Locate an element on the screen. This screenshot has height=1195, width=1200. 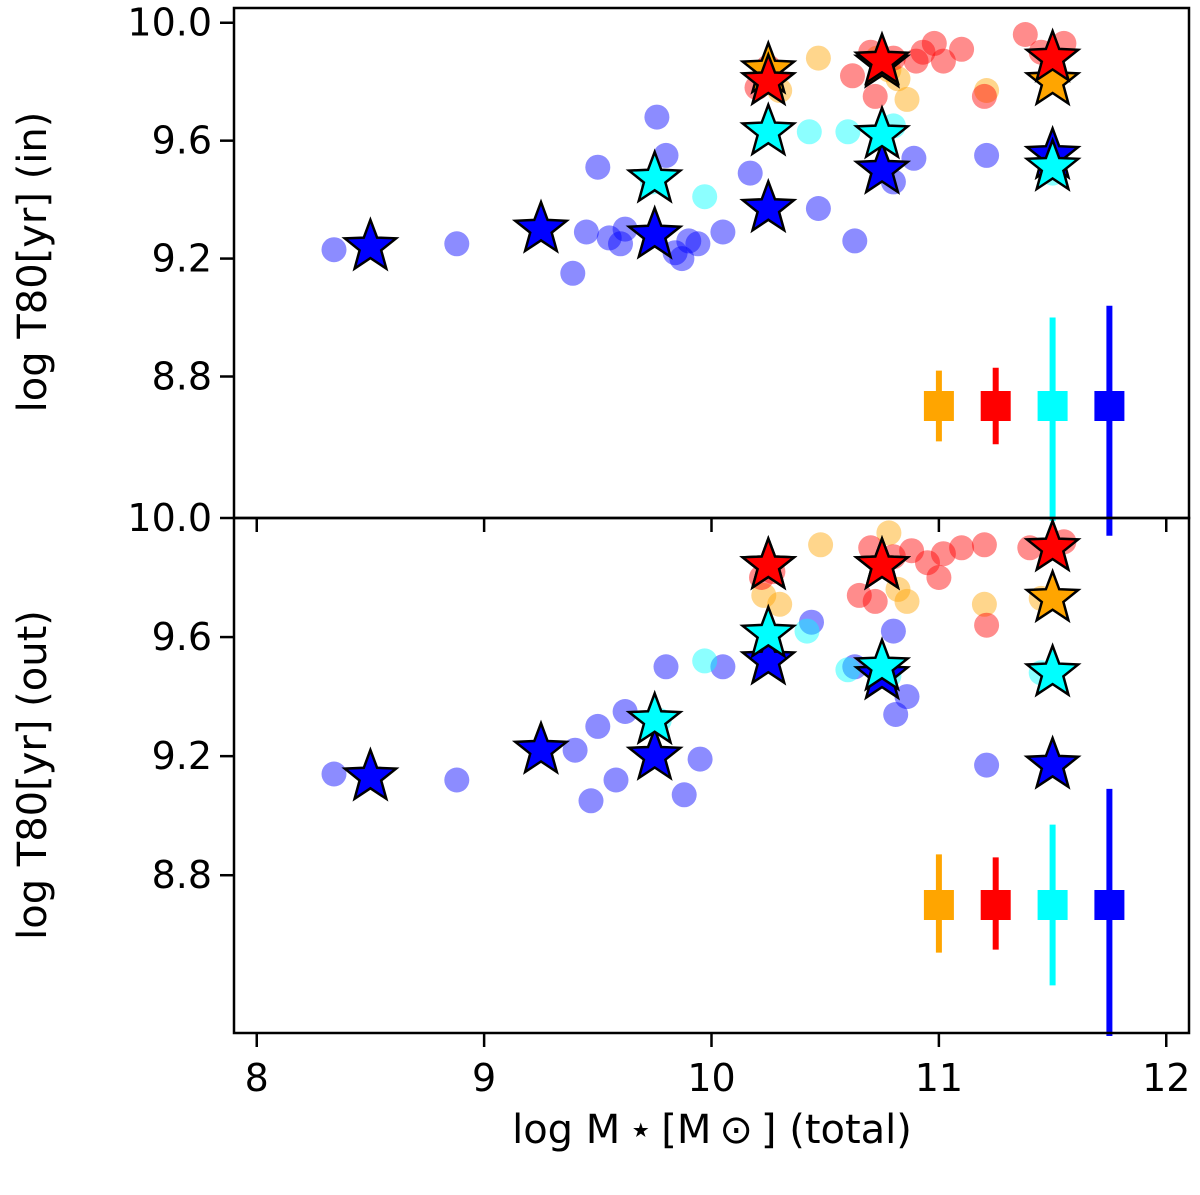
top-blue-errorbar-marker is located at coordinates (1109, 406).